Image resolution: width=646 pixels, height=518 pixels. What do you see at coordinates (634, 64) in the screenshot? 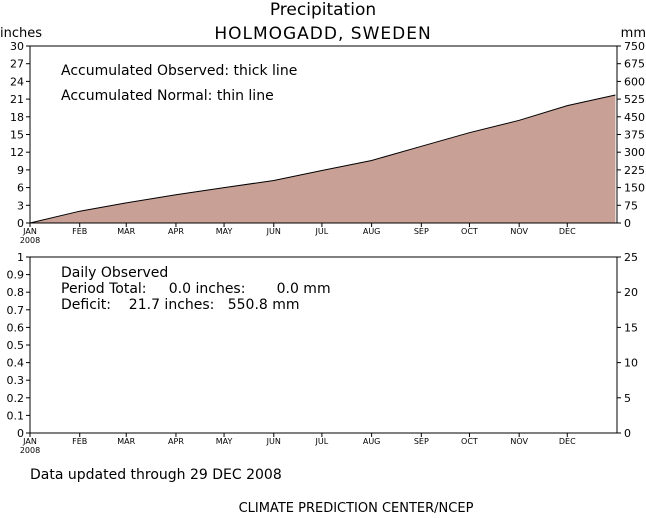
I see `top-right-tick-label: 675` at bounding box center [634, 64].